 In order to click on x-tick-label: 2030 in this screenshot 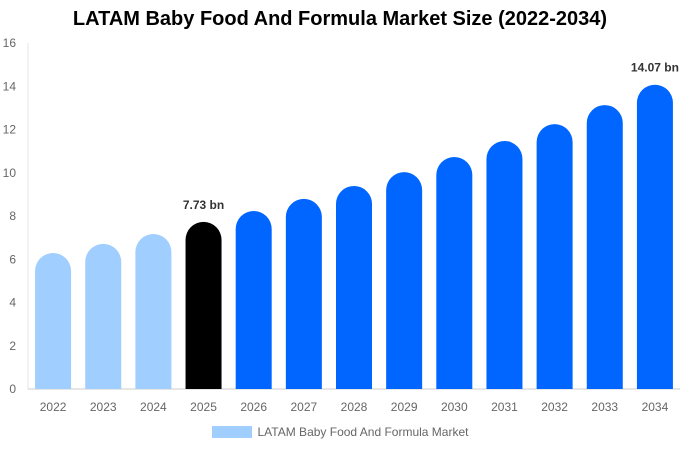, I will do `click(454, 407)`.